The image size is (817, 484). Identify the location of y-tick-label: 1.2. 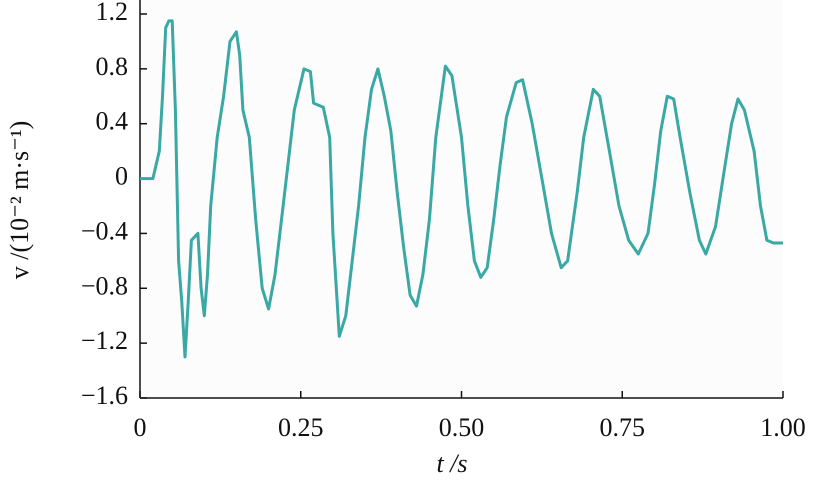
(112, 13).